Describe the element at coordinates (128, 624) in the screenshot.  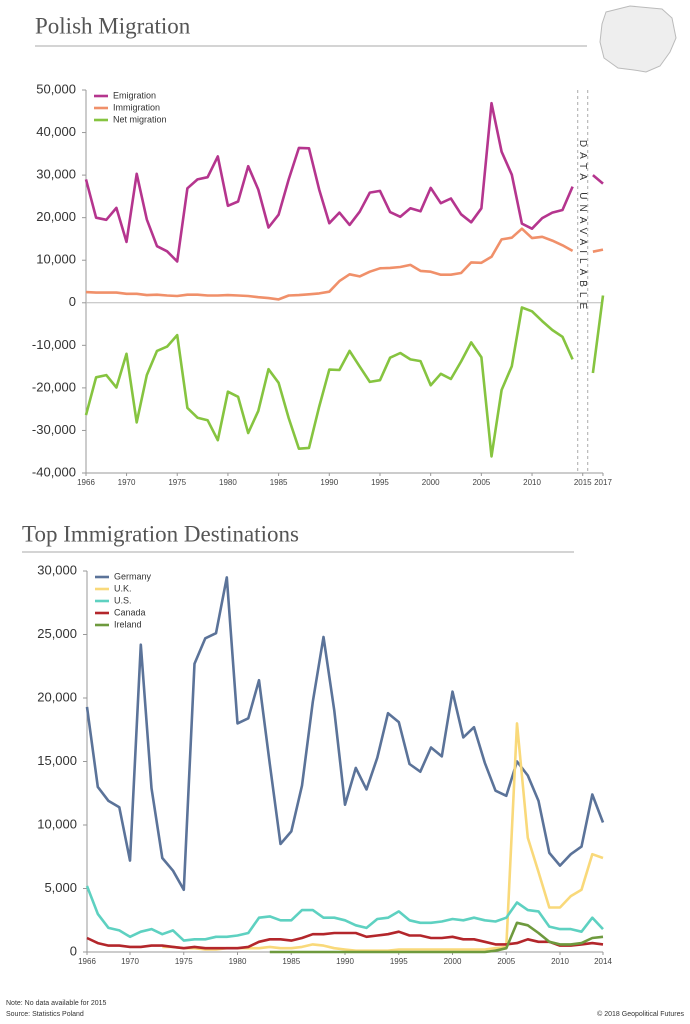
I see `legend-label: Ireland` at that location.